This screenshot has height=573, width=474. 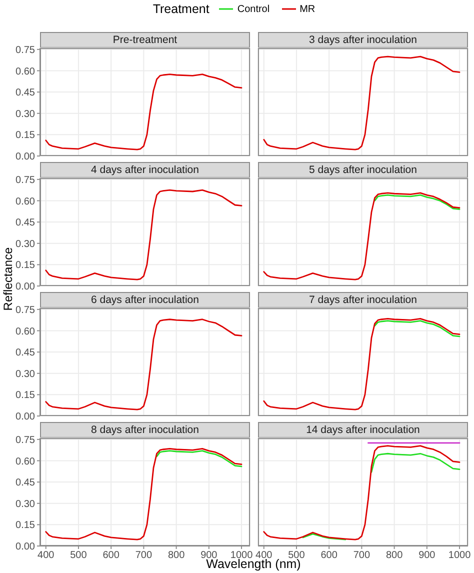 I want to click on chart-title: 5 days after inoculation, so click(x=363, y=170).